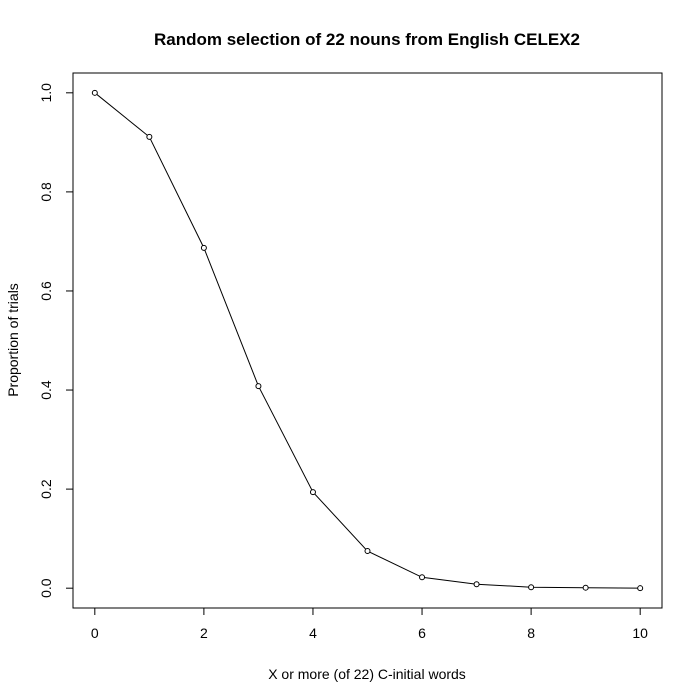 The height and width of the screenshot is (700, 700). Describe the element at coordinates (46, 93) in the screenshot. I see `y-tick-label: 1.0` at that location.